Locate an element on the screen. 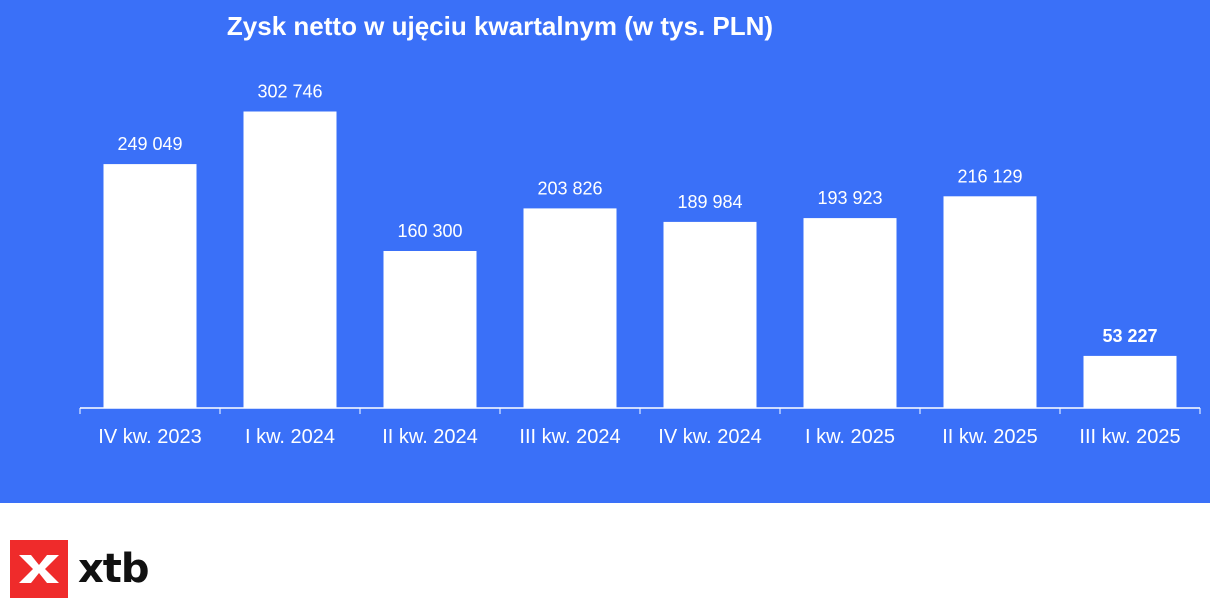  data-label: 216 129 is located at coordinates (989, 176).